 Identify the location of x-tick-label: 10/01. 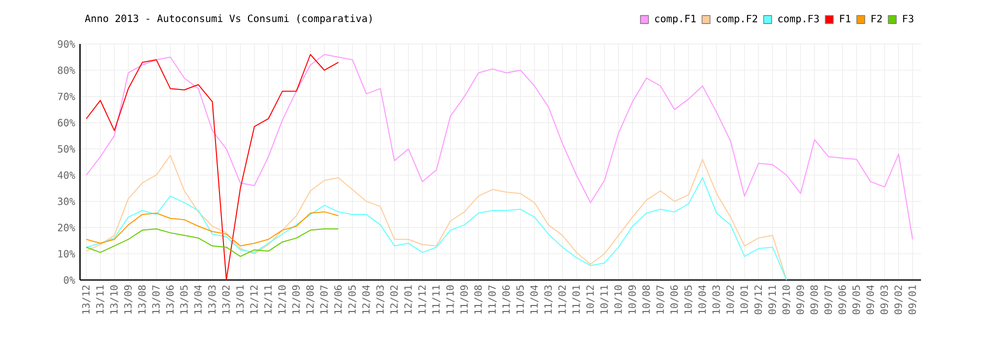
(744, 299).